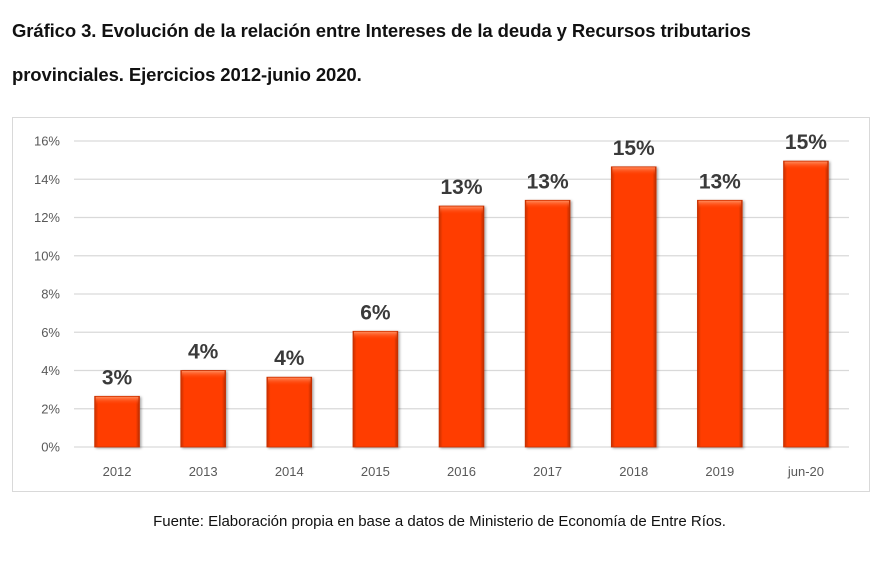 This screenshot has width=879, height=586. Describe the element at coordinates (289, 471) in the screenshot. I see `x-tick-label: 2014` at that location.